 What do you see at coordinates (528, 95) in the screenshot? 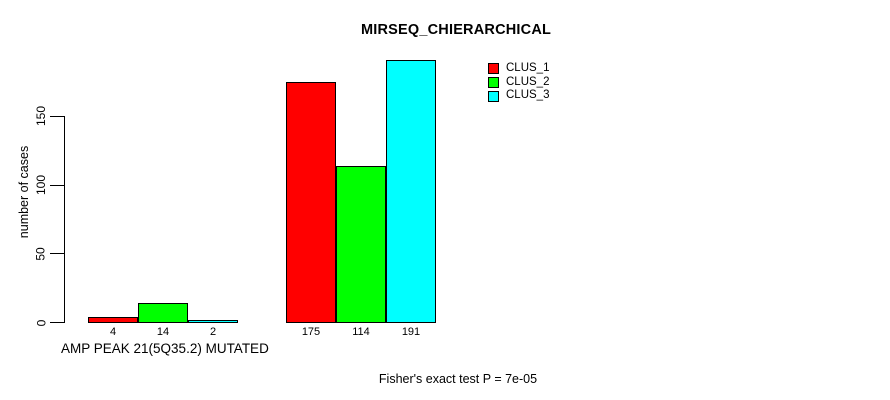
I see `legend-label: CLUS_3` at bounding box center [528, 95].